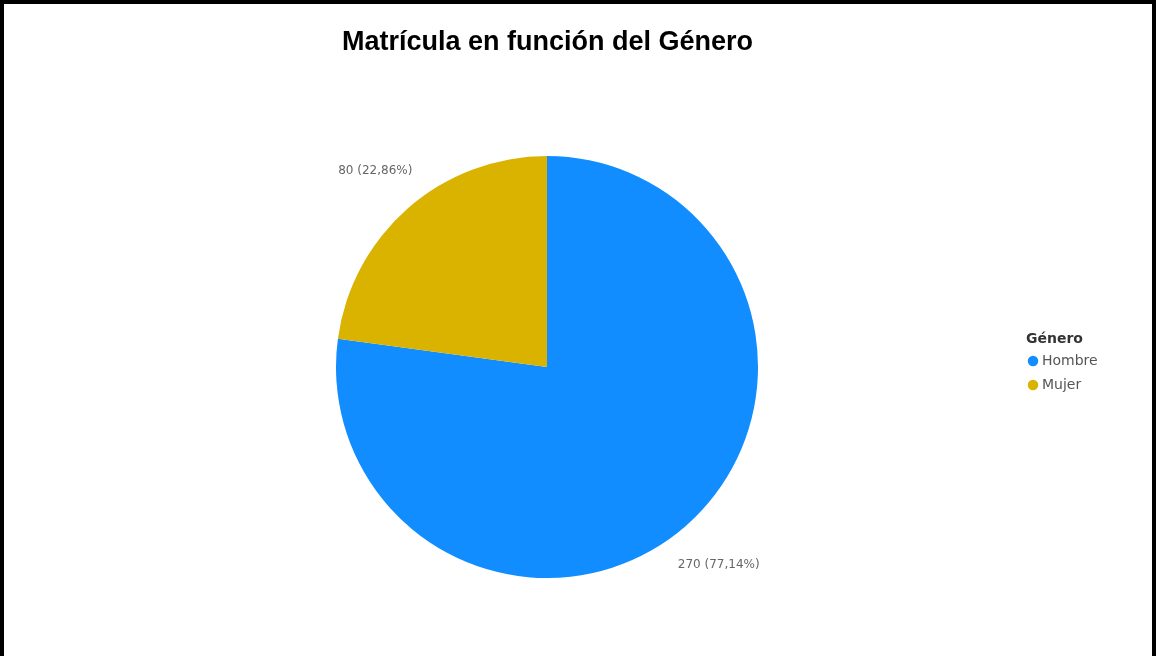  I want to click on legend-title: Género, so click(1055, 338).